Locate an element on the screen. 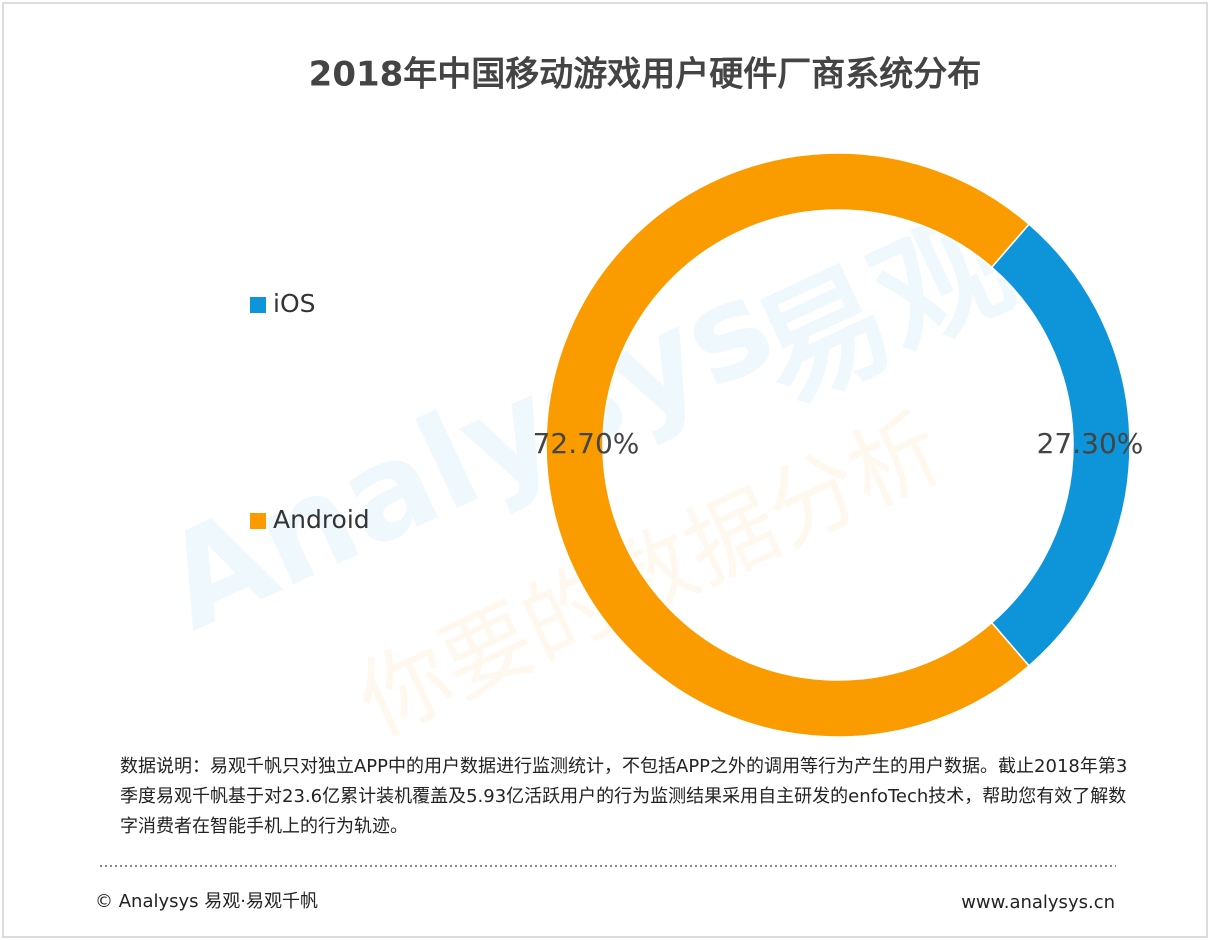 The height and width of the screenshot is (940, 1210). footer-left: © Analysys 易观·易观千帆 is located at coordinates (206, 901).